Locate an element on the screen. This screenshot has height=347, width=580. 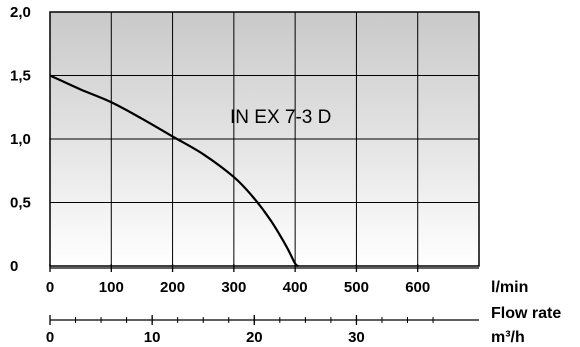
y-tick-label-2: 1,0 is located at coordinates (20, 139).